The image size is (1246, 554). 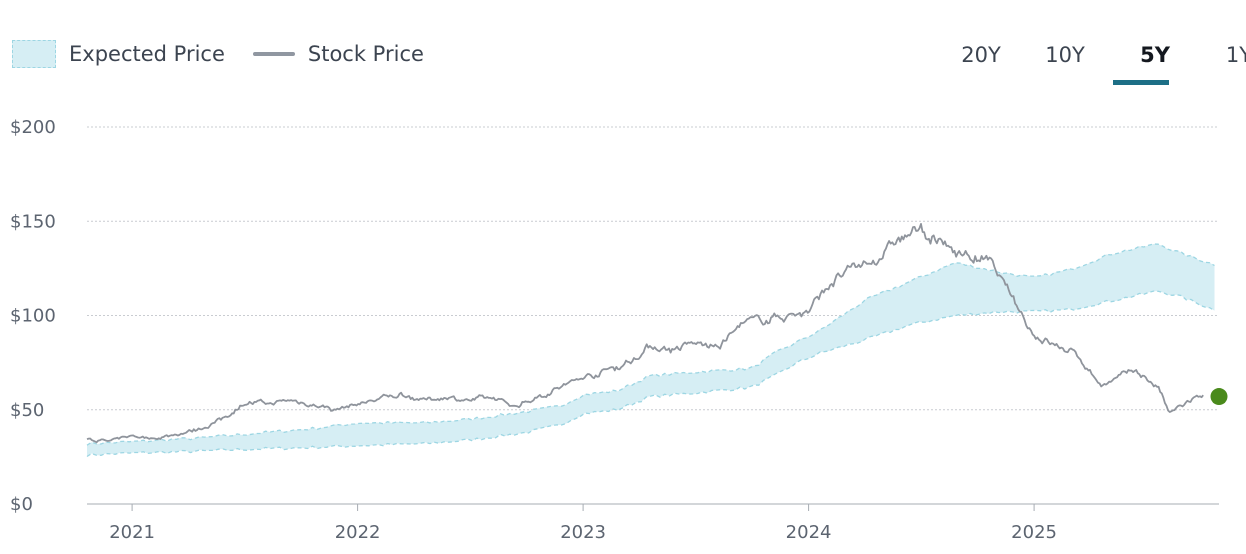 I want to click on tab-20y: 20Y, so click(x=981, y=55).